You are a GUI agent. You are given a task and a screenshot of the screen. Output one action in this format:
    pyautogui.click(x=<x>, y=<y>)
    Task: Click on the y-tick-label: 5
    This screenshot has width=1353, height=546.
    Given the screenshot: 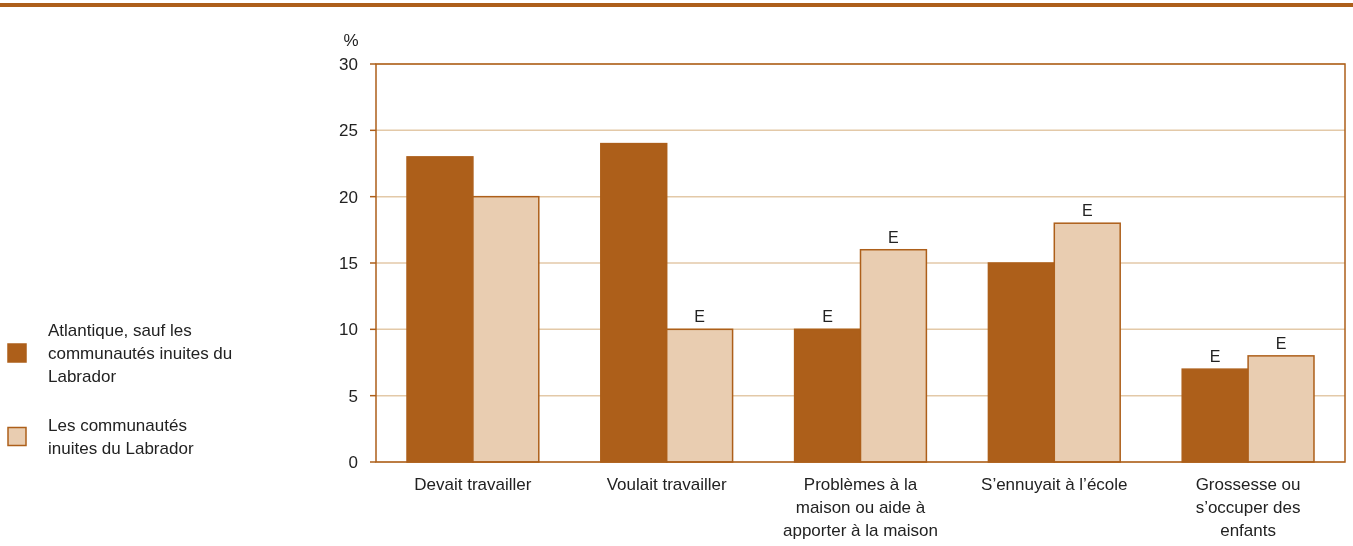 What is the action you would take?
    pyautogui.click(x=353, y=396)
    